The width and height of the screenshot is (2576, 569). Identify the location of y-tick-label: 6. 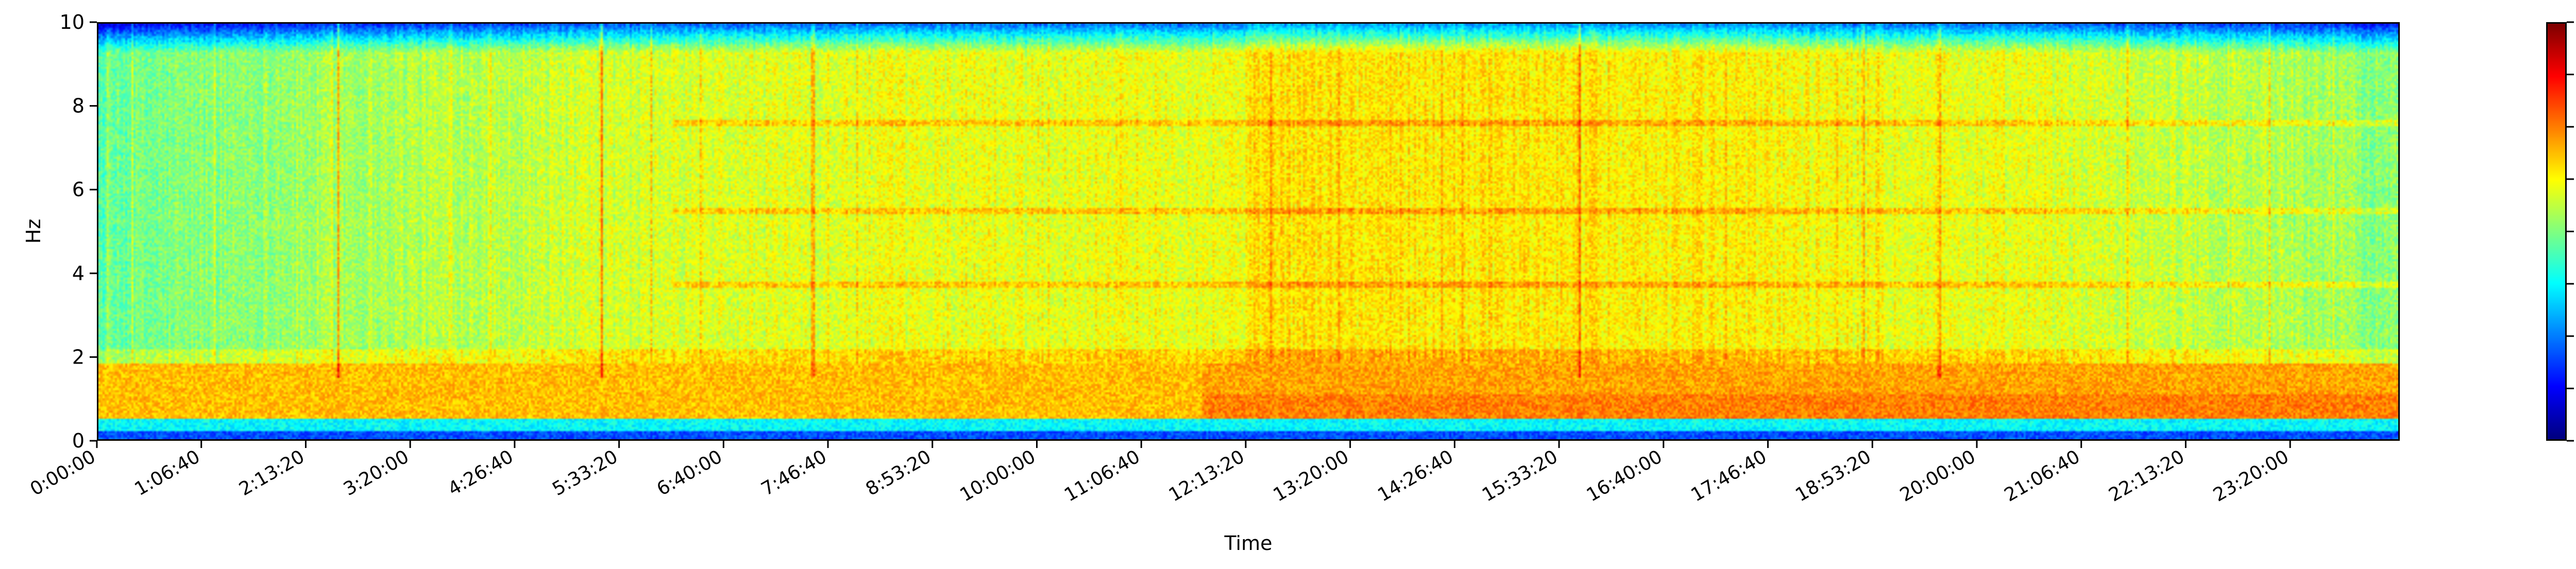
(78, 189).